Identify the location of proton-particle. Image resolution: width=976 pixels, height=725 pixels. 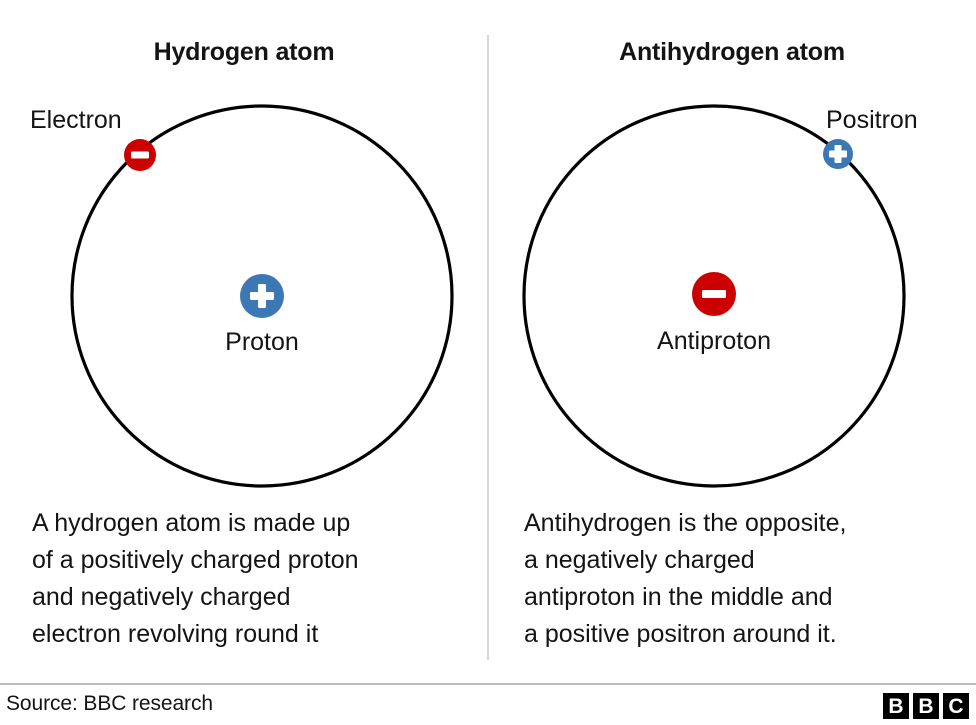
(262, 296).